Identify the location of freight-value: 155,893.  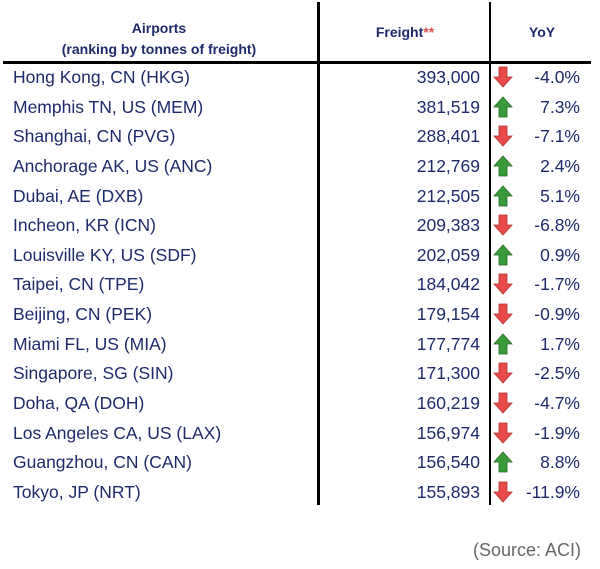
(448, 491).